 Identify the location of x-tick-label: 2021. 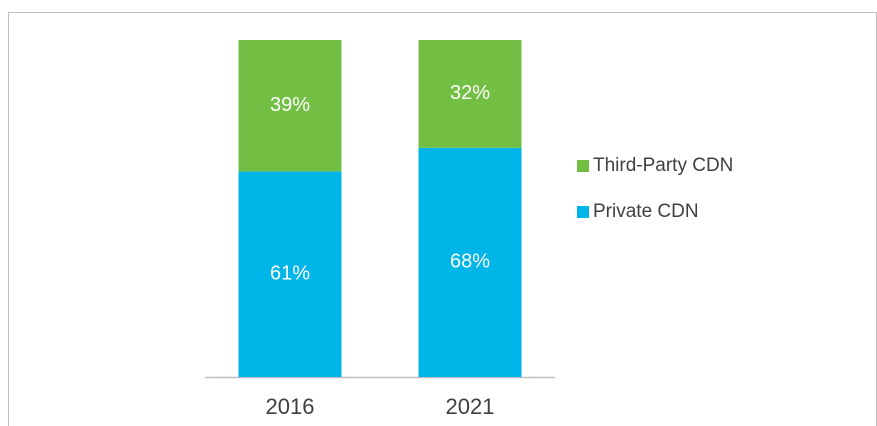
(470, 406).